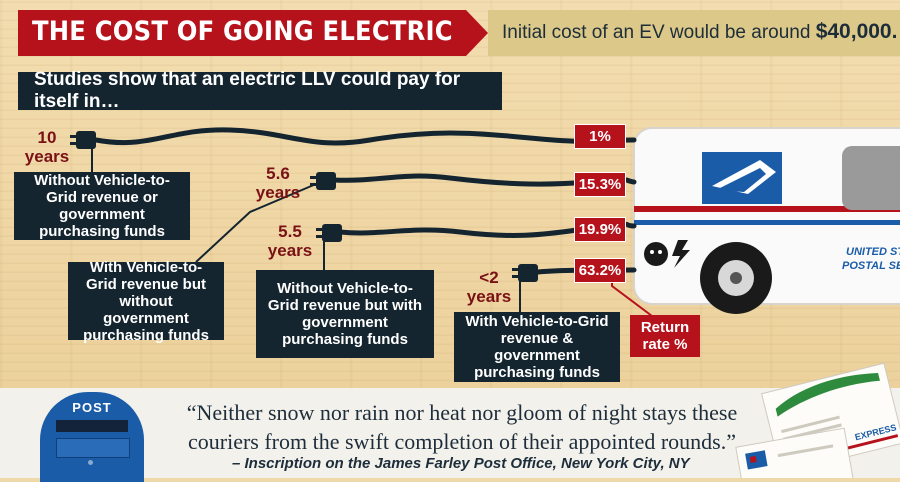  Describe the element at coordinates (600, 184) in the screenshot. I see `return-rate-2: 15.3%` at that location.